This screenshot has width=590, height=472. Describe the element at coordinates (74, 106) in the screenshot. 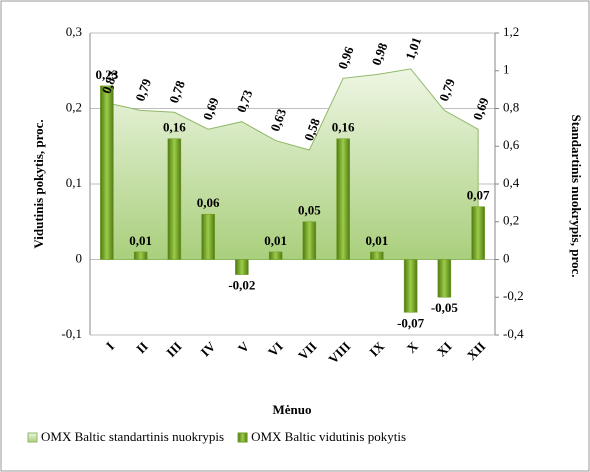

I see `y-tick-label: 0,2` at that location.